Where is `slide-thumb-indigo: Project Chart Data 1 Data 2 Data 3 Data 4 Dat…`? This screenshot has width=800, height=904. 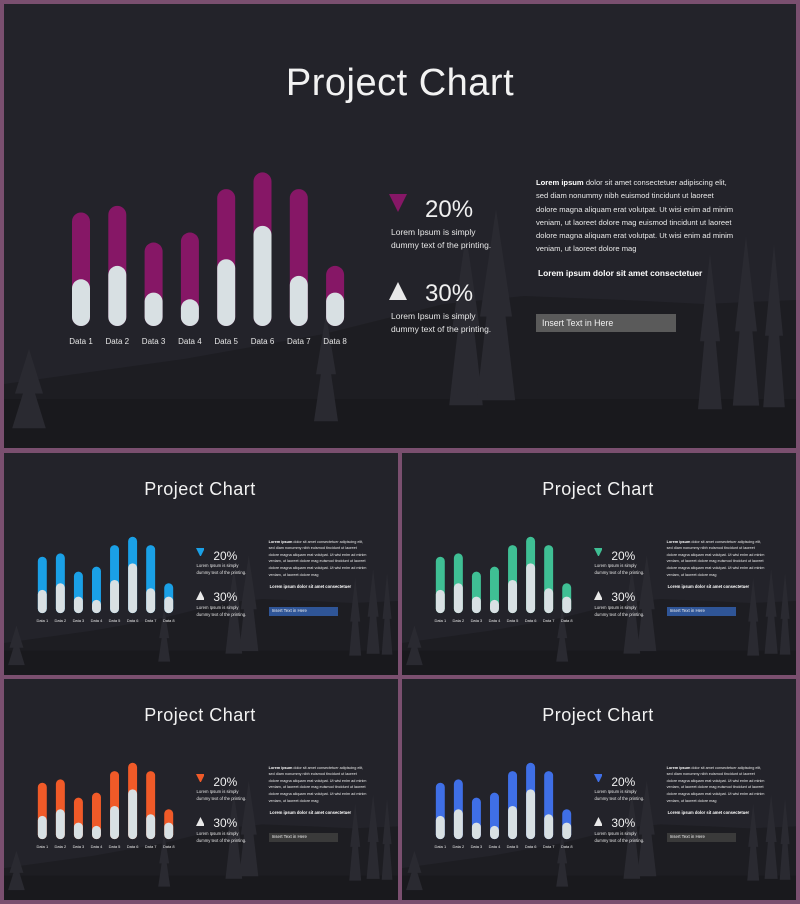
slide-thumb-indigo: Project Chart Data 1 Data 2 Data 3 Data 4 Dat… is located at coordinates (599, 789).